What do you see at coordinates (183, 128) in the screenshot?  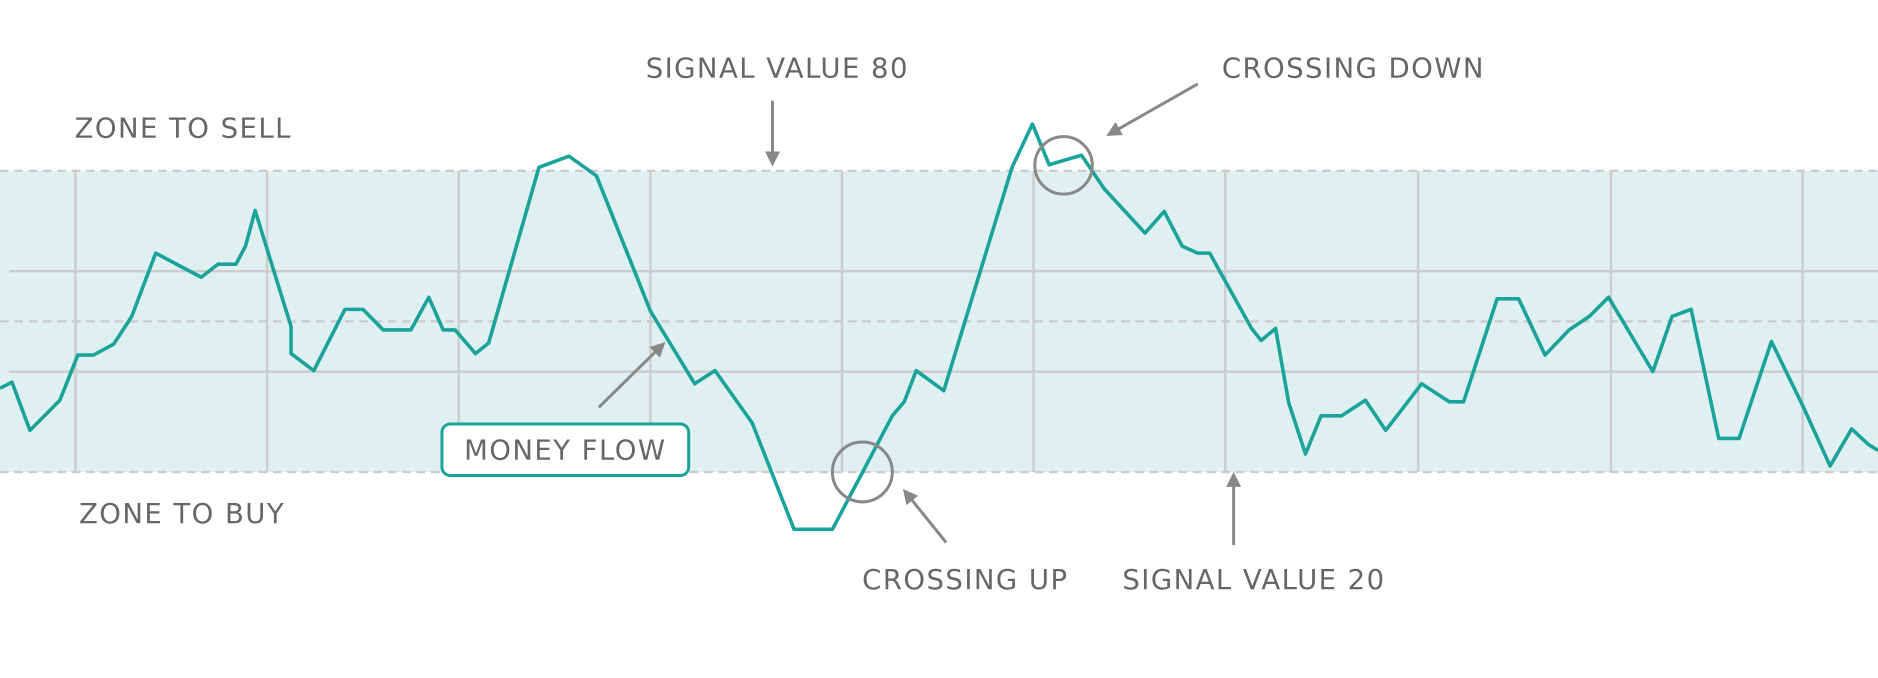 I see `zone-label: ZONE TO SELL` at bounding box center [183, 128].